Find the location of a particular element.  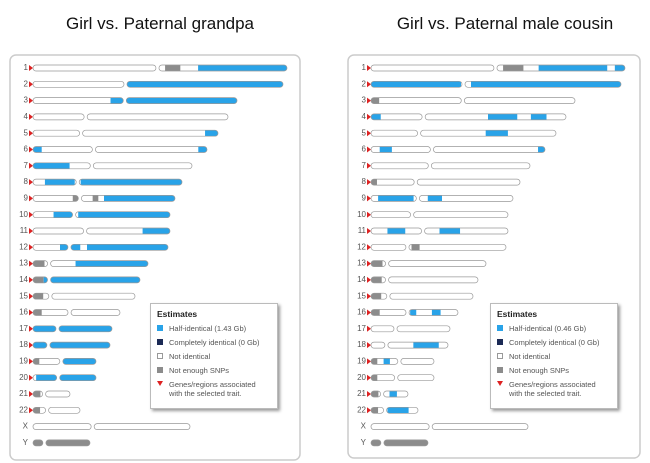

chromosome-label: 3 is located at coordinates (364, 100).